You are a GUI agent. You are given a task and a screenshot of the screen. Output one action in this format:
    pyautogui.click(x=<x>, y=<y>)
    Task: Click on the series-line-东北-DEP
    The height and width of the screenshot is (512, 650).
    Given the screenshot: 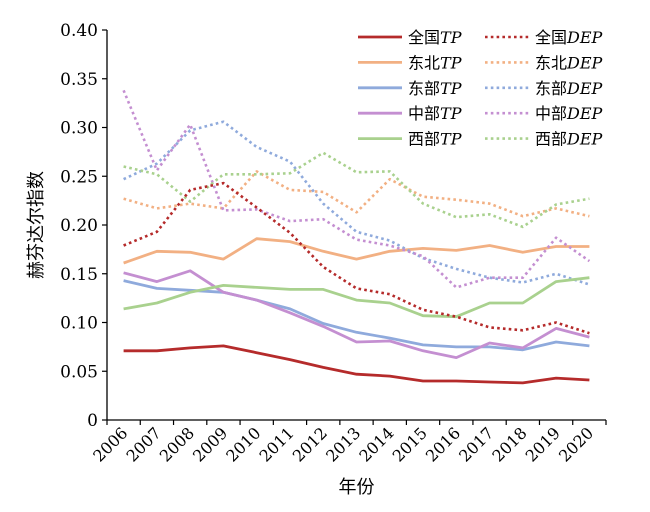 What is the action you would take?
    pyautogui.click(x=356, y=194)
    